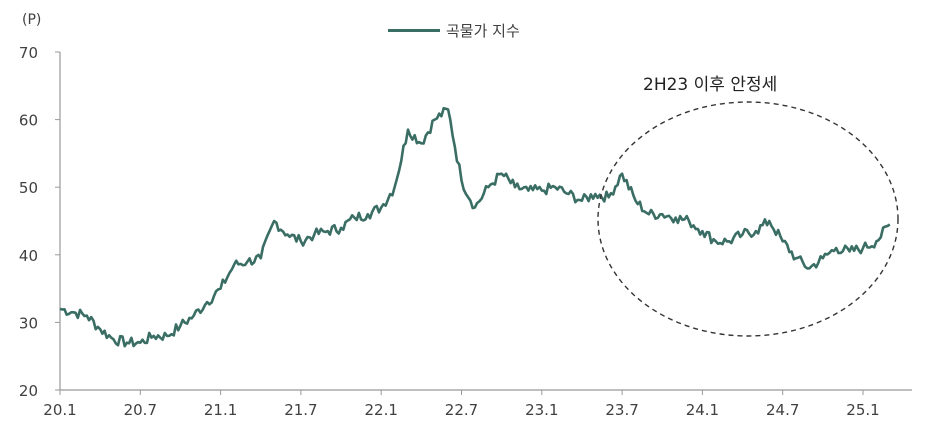  Describe the element at coordinates (59, 410) in the screenshot. I see `x-tick-label: 20.1` at that location.